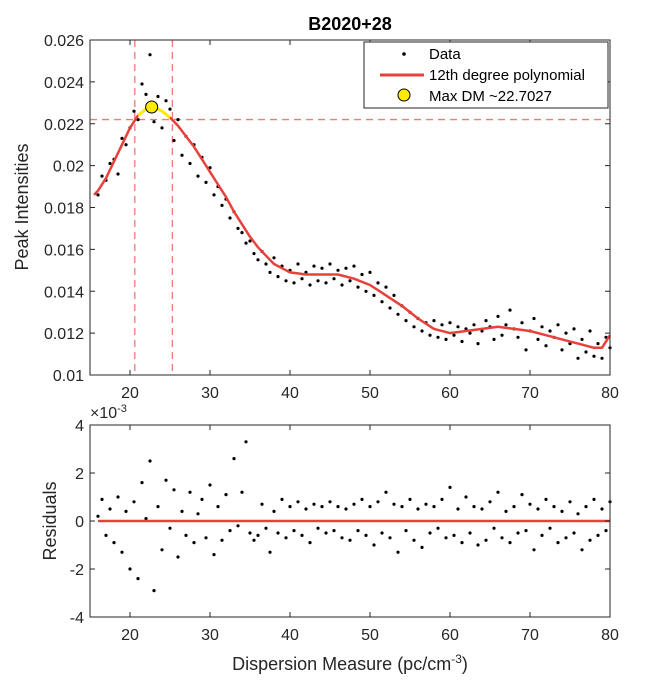 This screenshot has width=672, height=681. Describe the element at coordinates (79, 474) in the screenshot. I see `y-tick-label: 2` at that location.